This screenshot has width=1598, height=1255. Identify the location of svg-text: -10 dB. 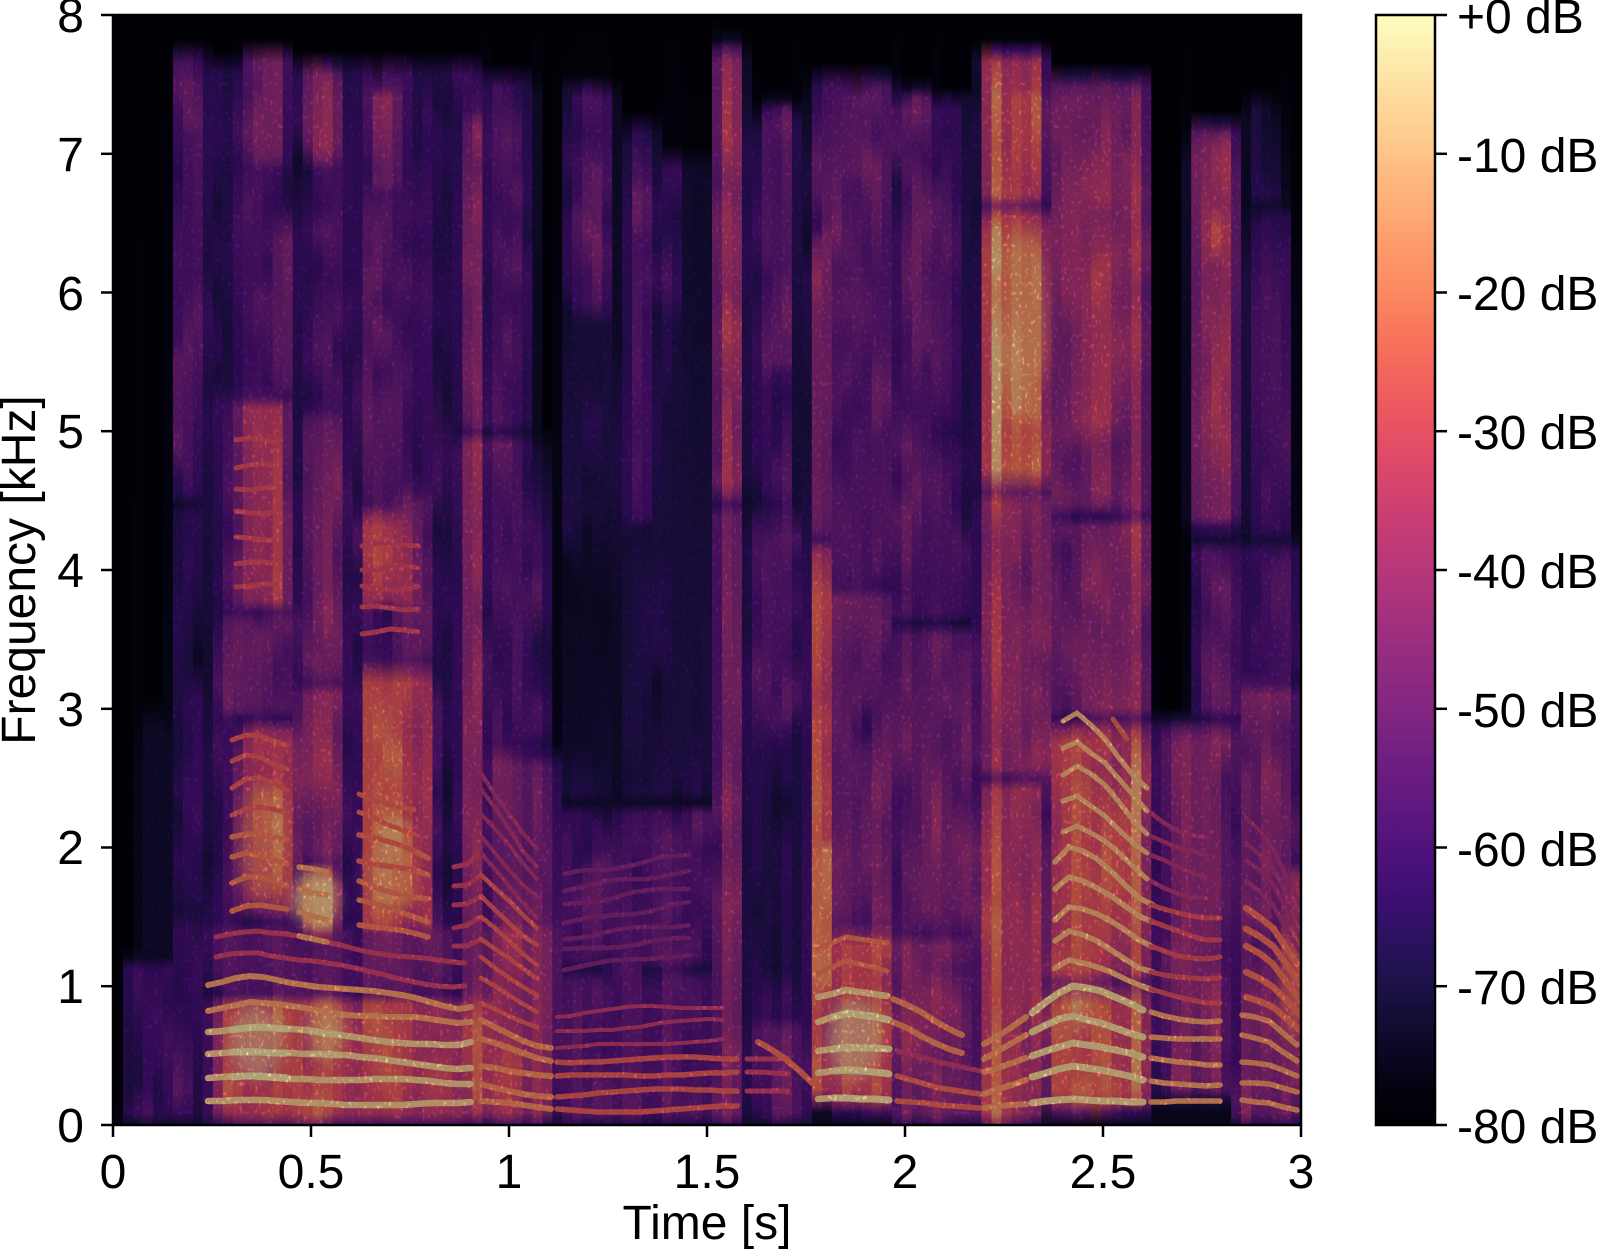
(1527, 156).